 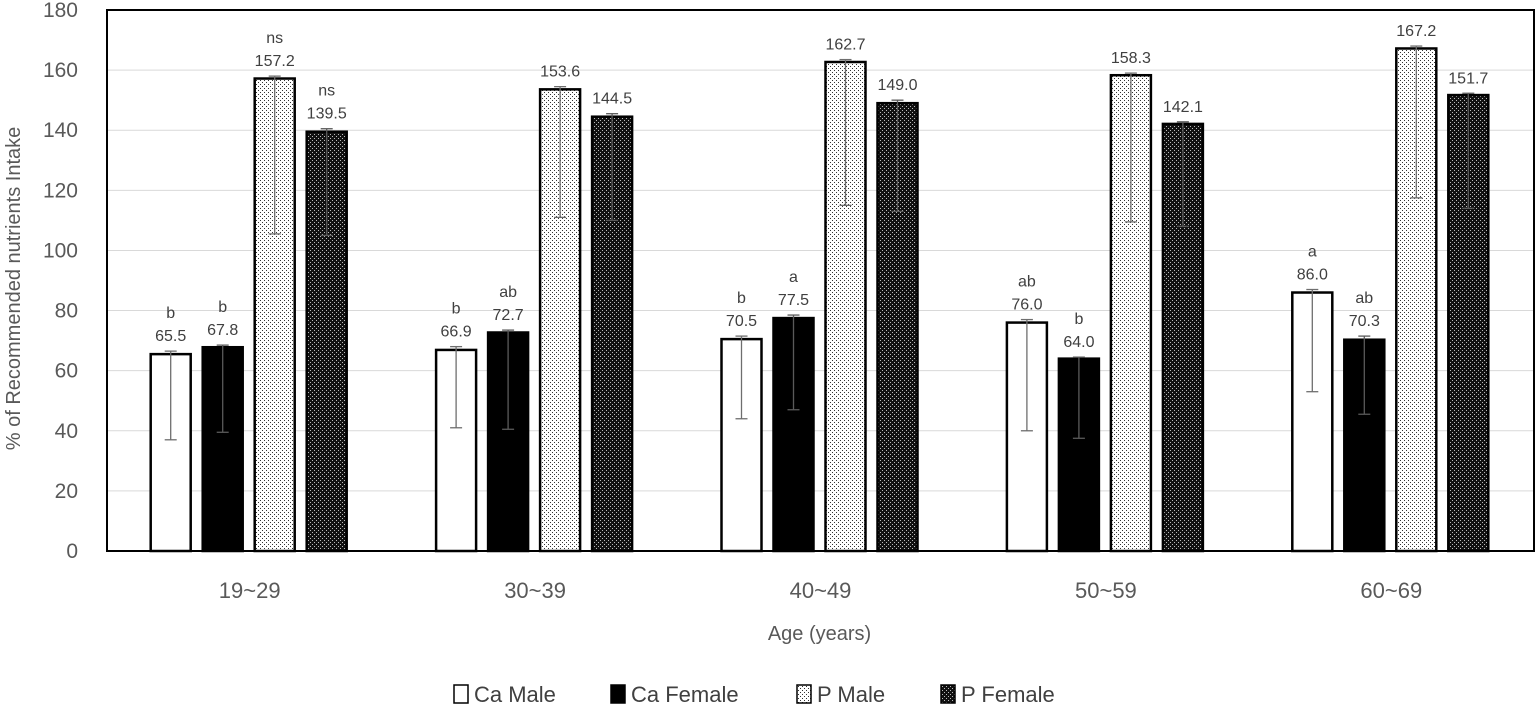 I want to click on x-tick-label: 50~59, so click(x=1106, y=590).